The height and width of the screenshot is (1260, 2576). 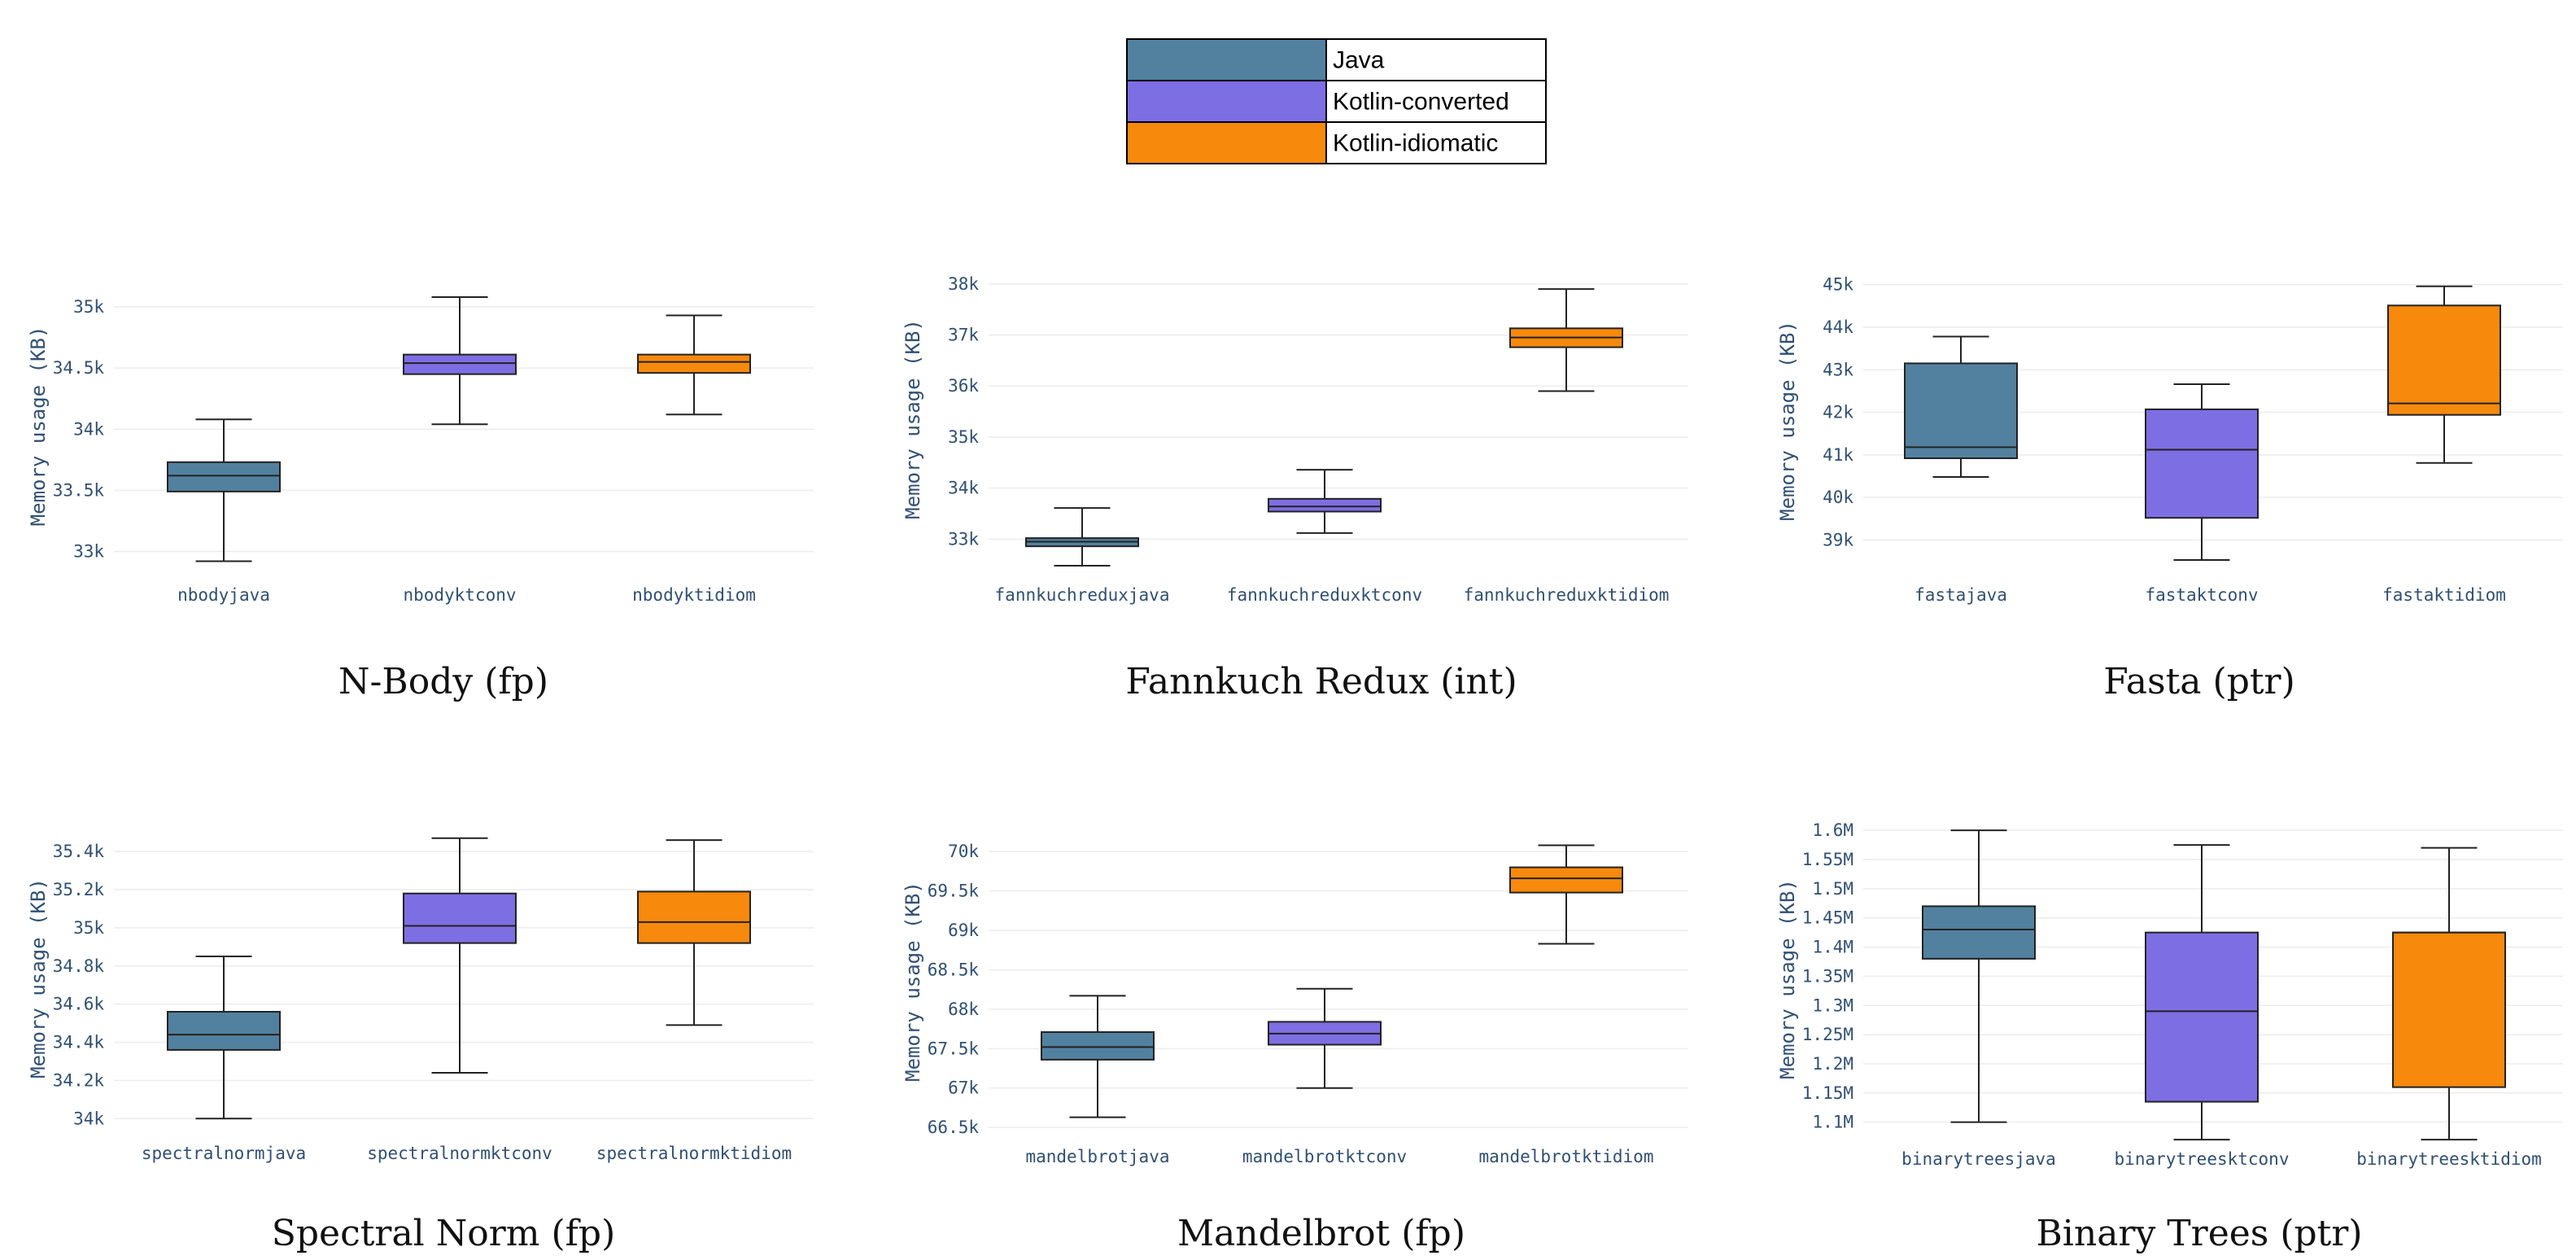 What do you see at coordinates (1566, 1156) in the screenshot?
I see `x-category-label: mandelbrotktidiom` at bounding box center [1566, 1156].